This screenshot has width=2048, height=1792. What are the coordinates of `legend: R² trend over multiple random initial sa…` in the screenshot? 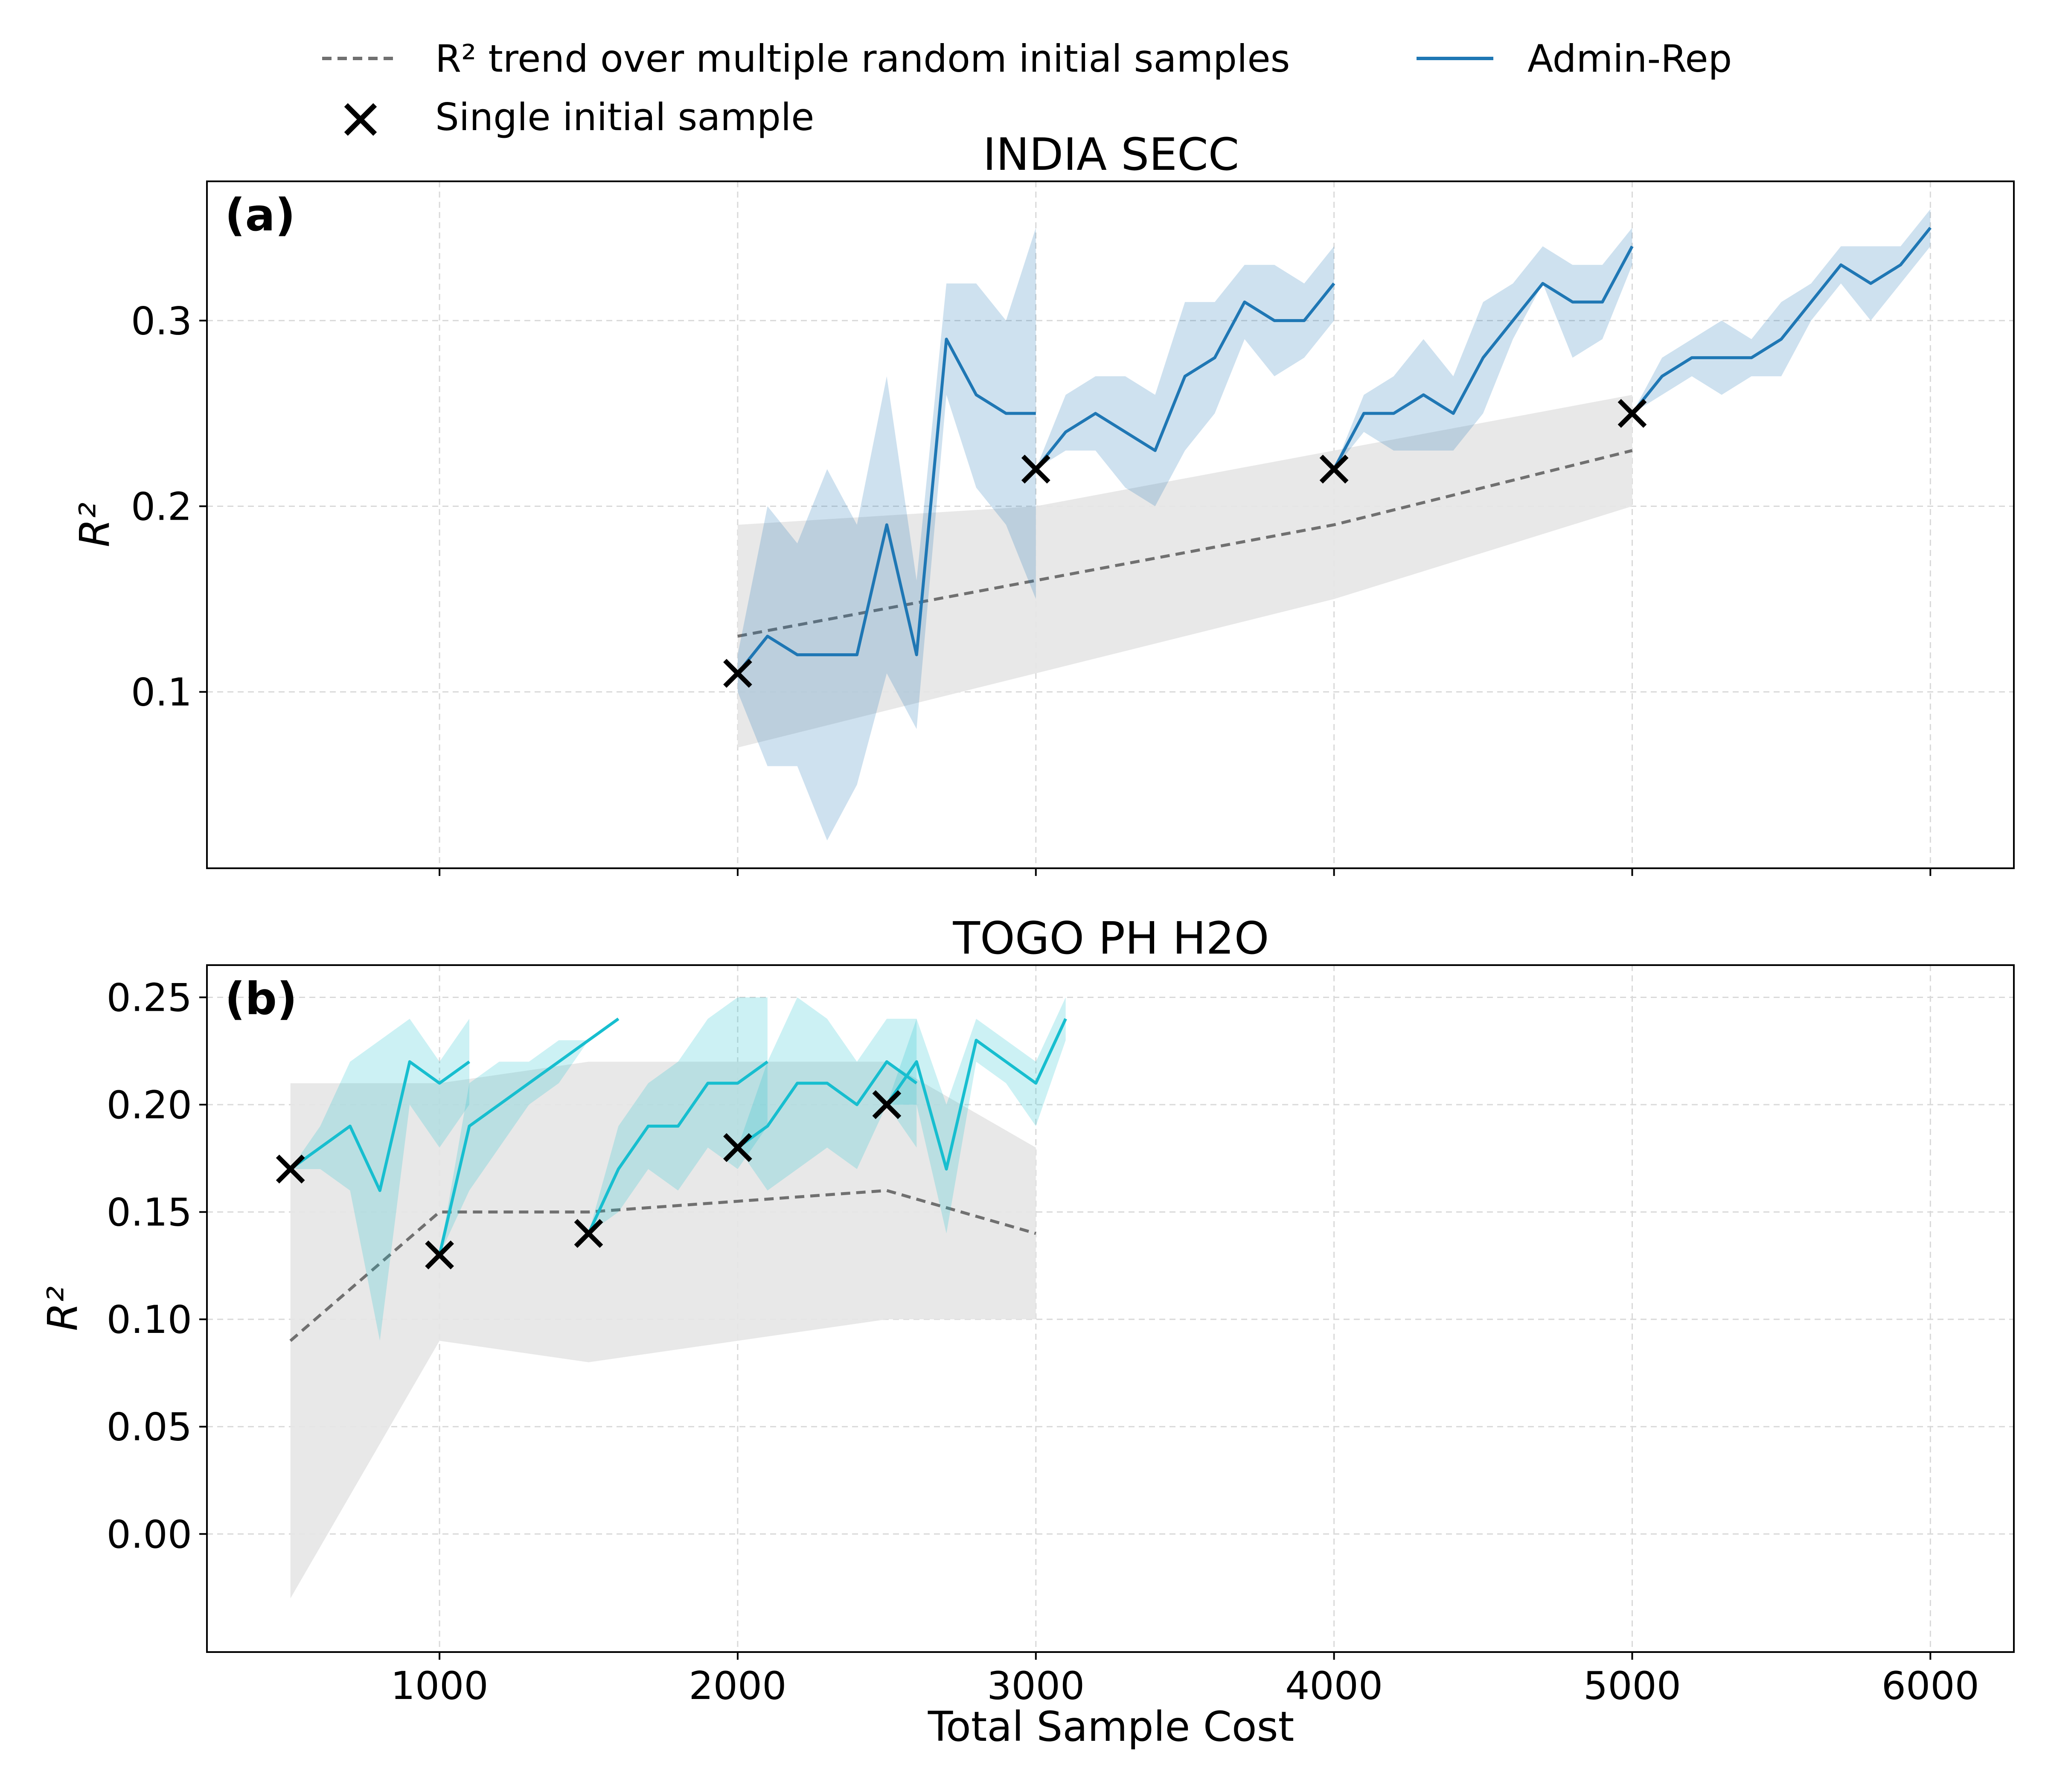 It's located at (1027, 88).